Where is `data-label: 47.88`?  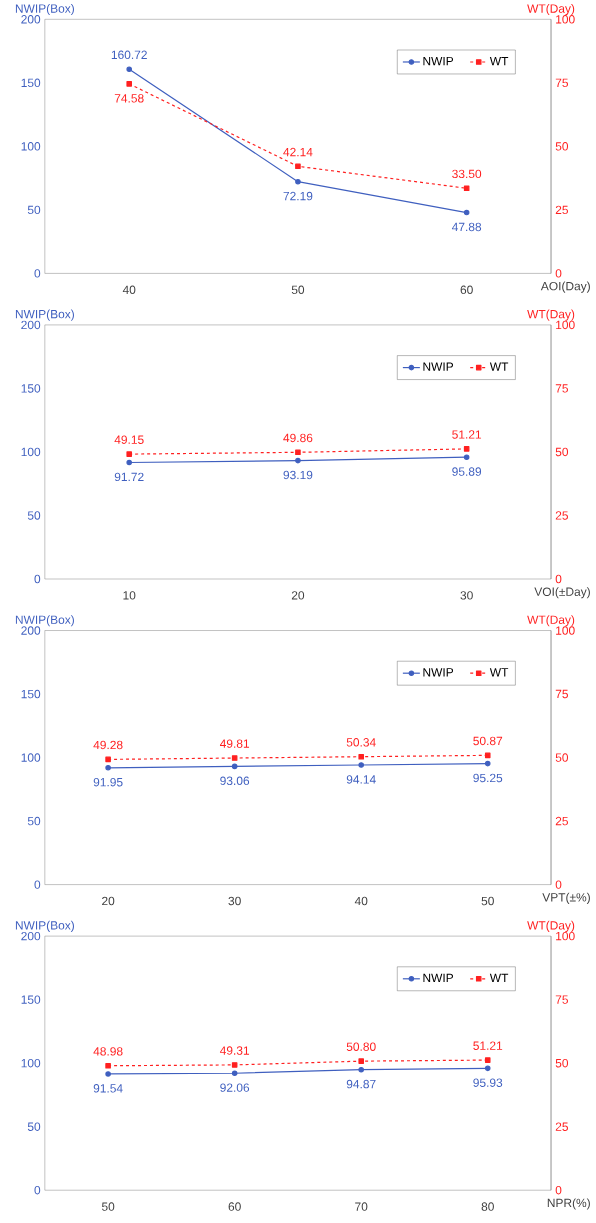 data-label: 47.88 is located at coordinates (467, 227).